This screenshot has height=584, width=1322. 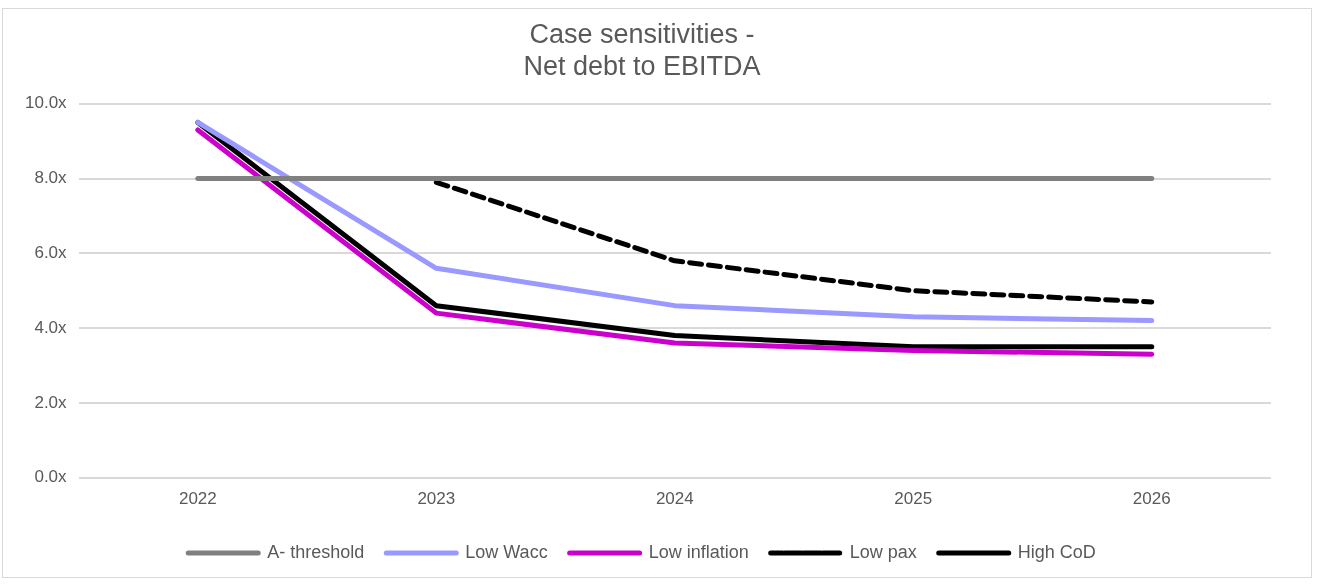 I want to click on y-tick-label: 4.0x, so click(x=51, y=327).